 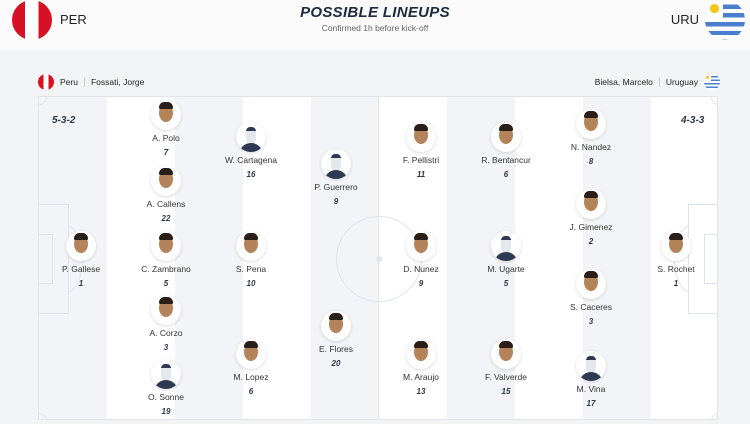 I want to click on away-player: M. Araujo 13, so click(x=421, y=367).